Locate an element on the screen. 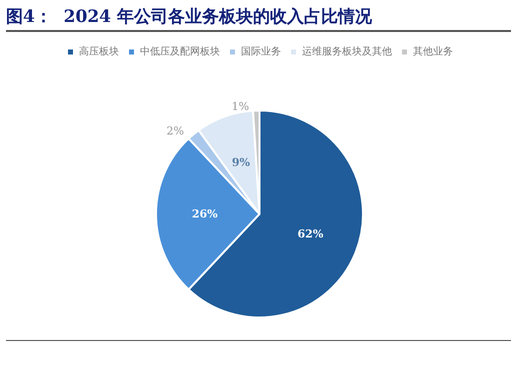 The image size is (519, 374). legend-label: 国际业务 is located at coordinates (261, 52).